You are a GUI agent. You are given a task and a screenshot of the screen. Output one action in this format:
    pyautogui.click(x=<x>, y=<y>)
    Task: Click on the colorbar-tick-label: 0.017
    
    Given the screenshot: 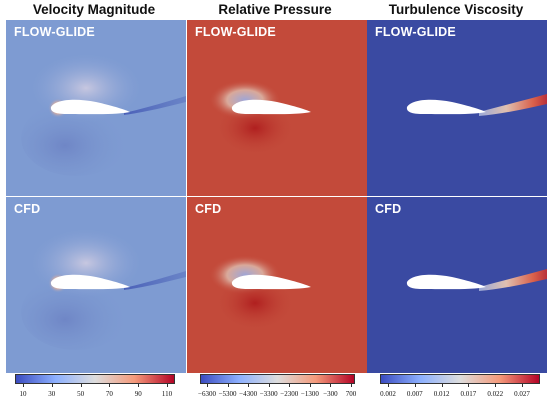 What is the action you would take?
    pyautogui.click(x=468, y=394)
    